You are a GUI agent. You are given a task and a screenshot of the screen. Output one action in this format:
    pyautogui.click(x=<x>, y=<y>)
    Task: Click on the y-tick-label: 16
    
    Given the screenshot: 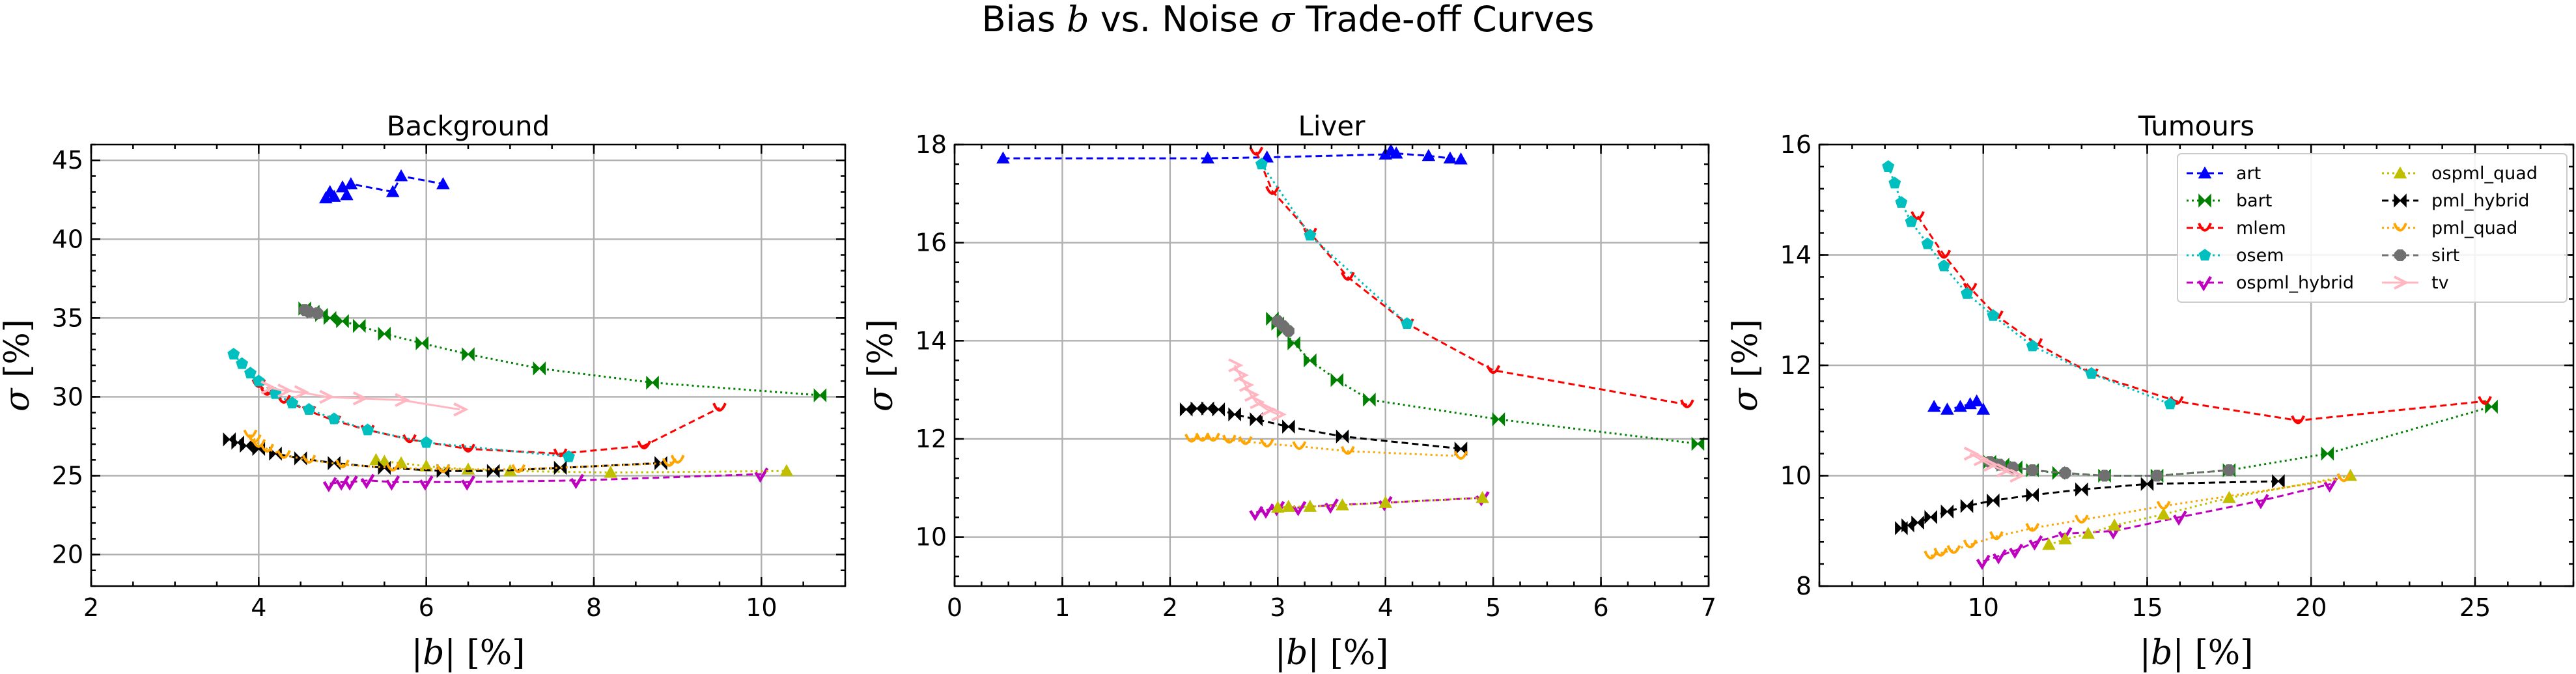 What is the action you would take?
    pyautogui.click(x=932, y=243)
    